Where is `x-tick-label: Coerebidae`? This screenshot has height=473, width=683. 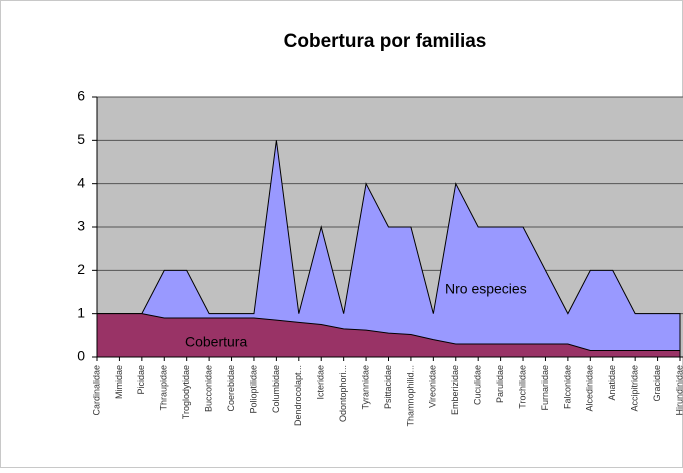
x-tick-label: Coerebidae is located at coordinates (231, 388).